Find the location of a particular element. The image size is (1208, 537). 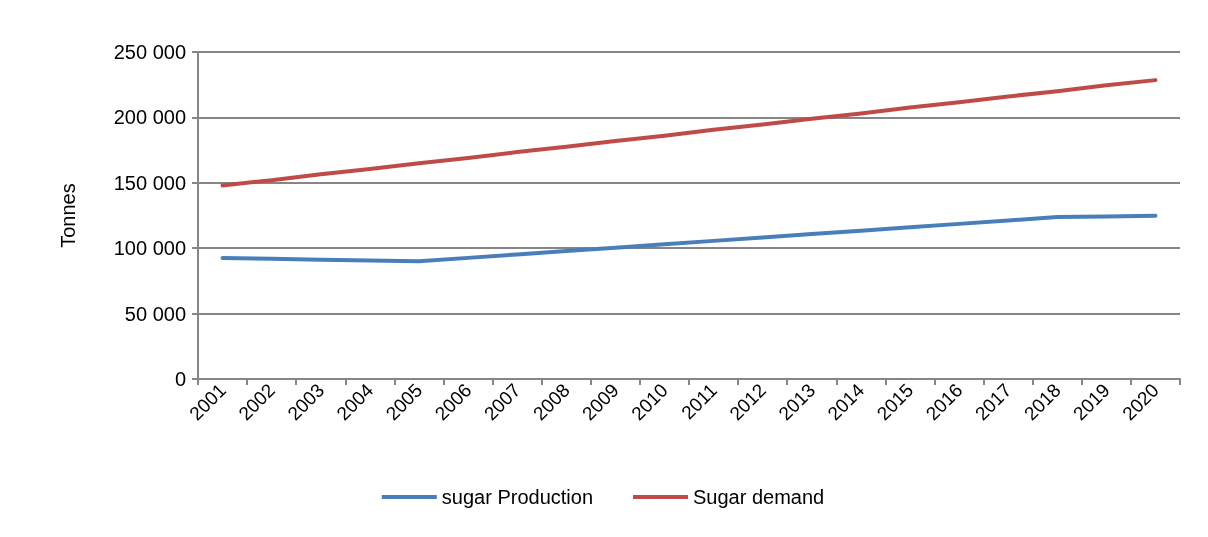

line-series is located at coordinates (689, 238).